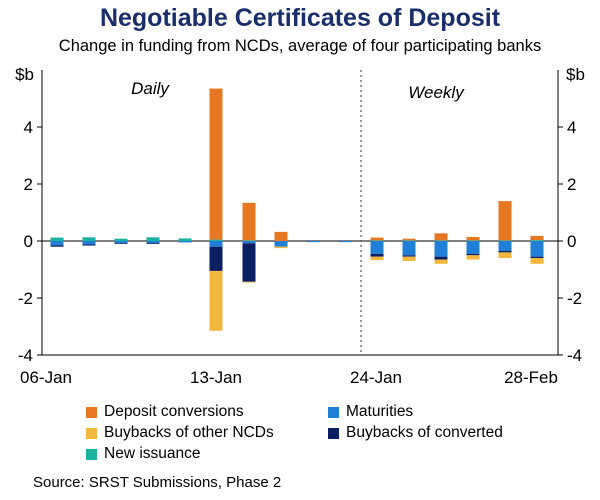 This screenshot has width=600, height=500. Describe the element at coordinates (57, 239) in the screenshot. I see `daily-bar-1-new-issuance` at that location.